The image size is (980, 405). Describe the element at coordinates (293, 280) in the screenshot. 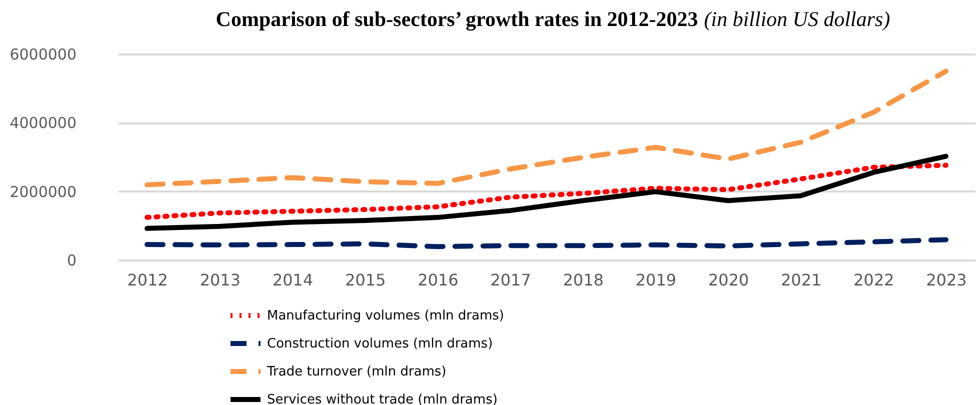

I see `x-tick-label: 2014` at that location.